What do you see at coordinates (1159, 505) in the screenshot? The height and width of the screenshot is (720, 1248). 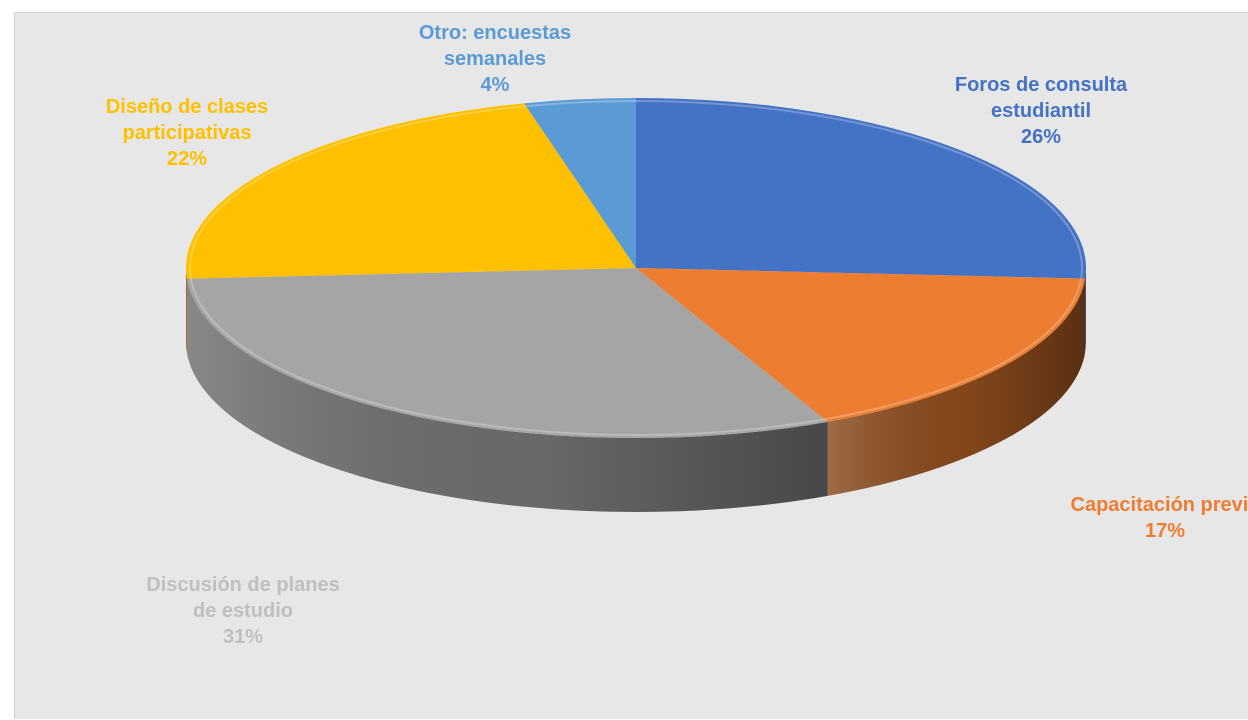 I see `data-label-name-2: Capacitación previa` at bounding box center [1159, 505].